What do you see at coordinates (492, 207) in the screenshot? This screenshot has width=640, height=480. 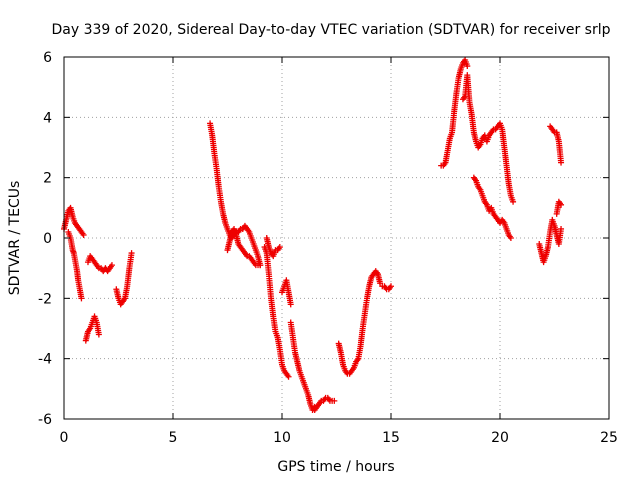 I see `series-arc17` at bounding box center [492, 207].